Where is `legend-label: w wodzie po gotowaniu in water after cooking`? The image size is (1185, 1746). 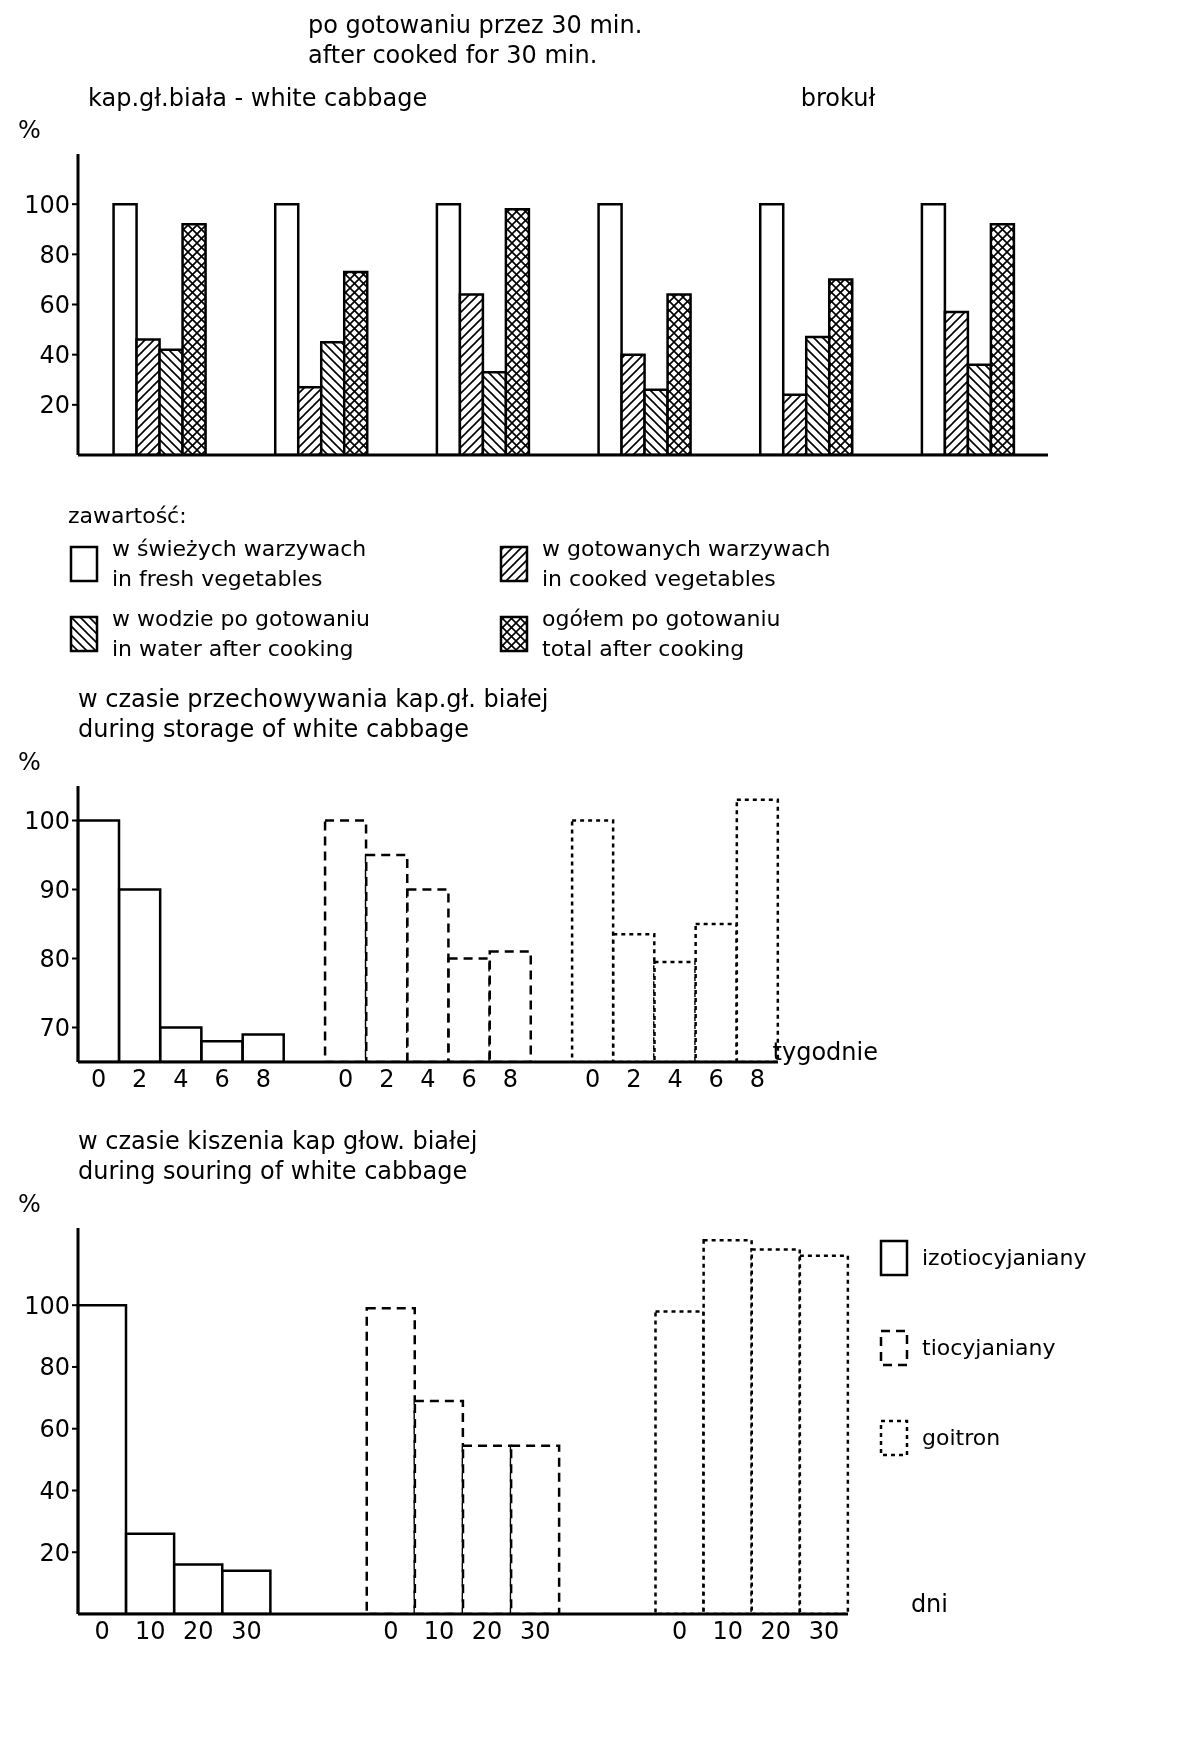 legend-label: w wodzie po gotowaniu in water after cooking is located at coordinates (241, 634).